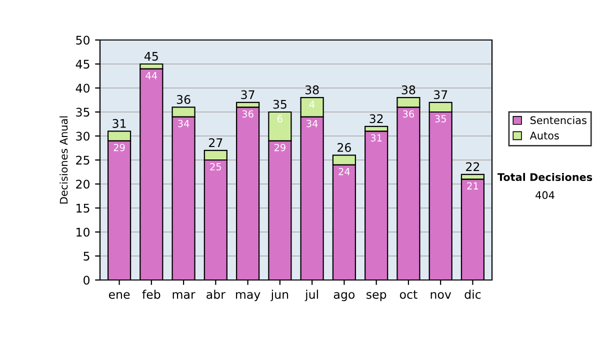 The width and height of the screenshot is (600, 340). I want to click on text: 404, so click(545, 195).